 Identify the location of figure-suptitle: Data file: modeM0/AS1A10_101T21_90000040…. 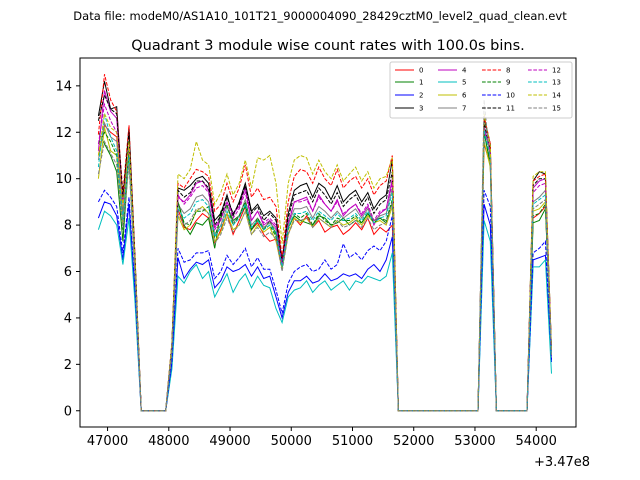
(320, 16).